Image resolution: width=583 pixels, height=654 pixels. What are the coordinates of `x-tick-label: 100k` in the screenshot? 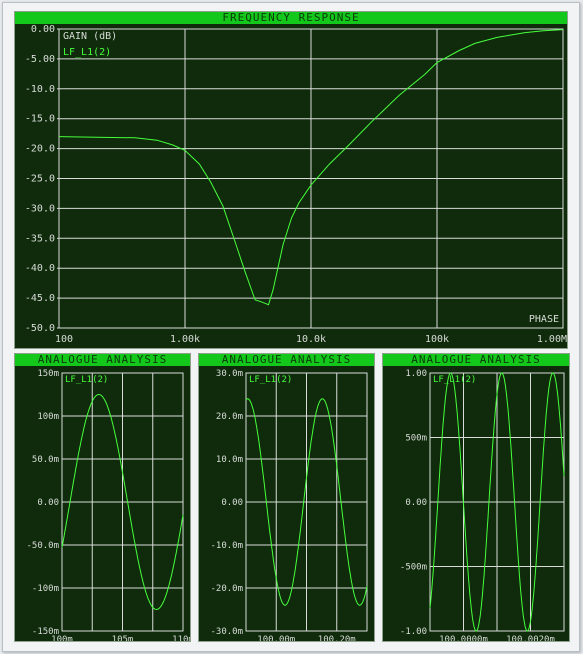 It's located at (437, 339).